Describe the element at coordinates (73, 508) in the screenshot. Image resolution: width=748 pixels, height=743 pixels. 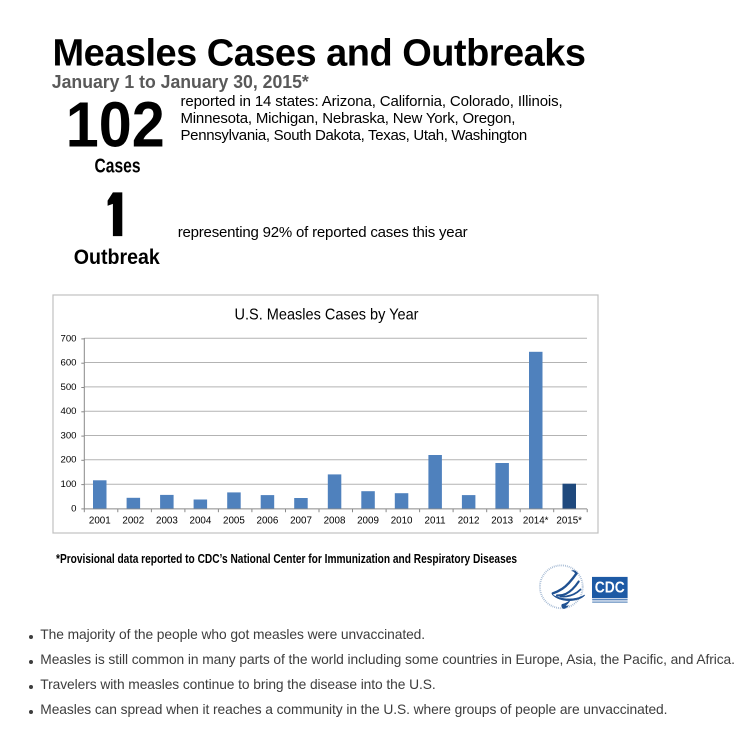
I see `svg-text: 0` at that location.